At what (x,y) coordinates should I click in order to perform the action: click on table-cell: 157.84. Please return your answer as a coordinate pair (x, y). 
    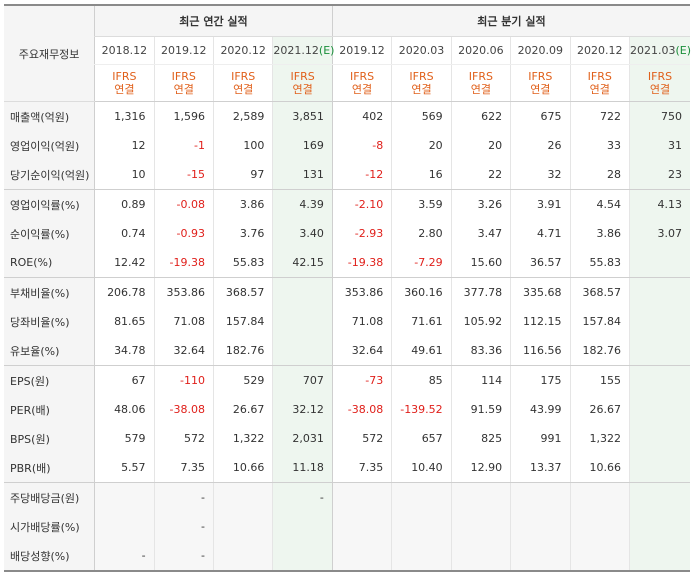
    Looking at the image, I should click on (242, 321).